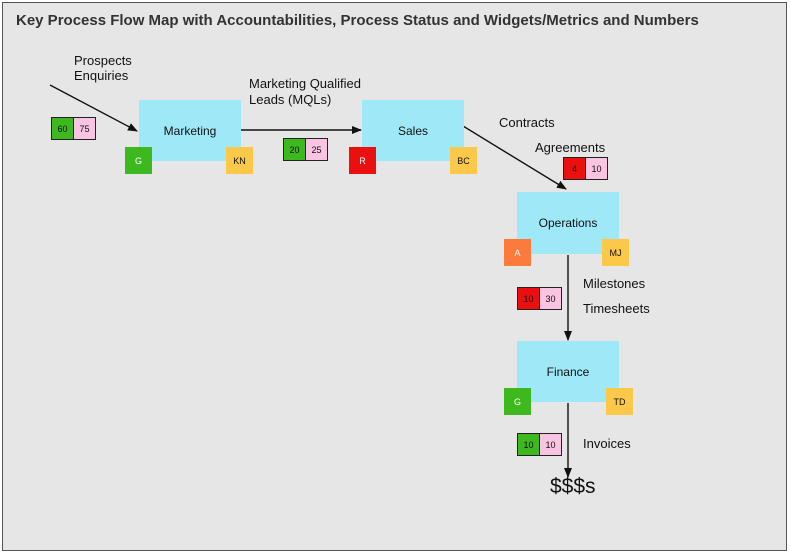  Describe the element at coordinates (568, 223) in the screenshot. I see `process-label-operations: Operations` at that location.